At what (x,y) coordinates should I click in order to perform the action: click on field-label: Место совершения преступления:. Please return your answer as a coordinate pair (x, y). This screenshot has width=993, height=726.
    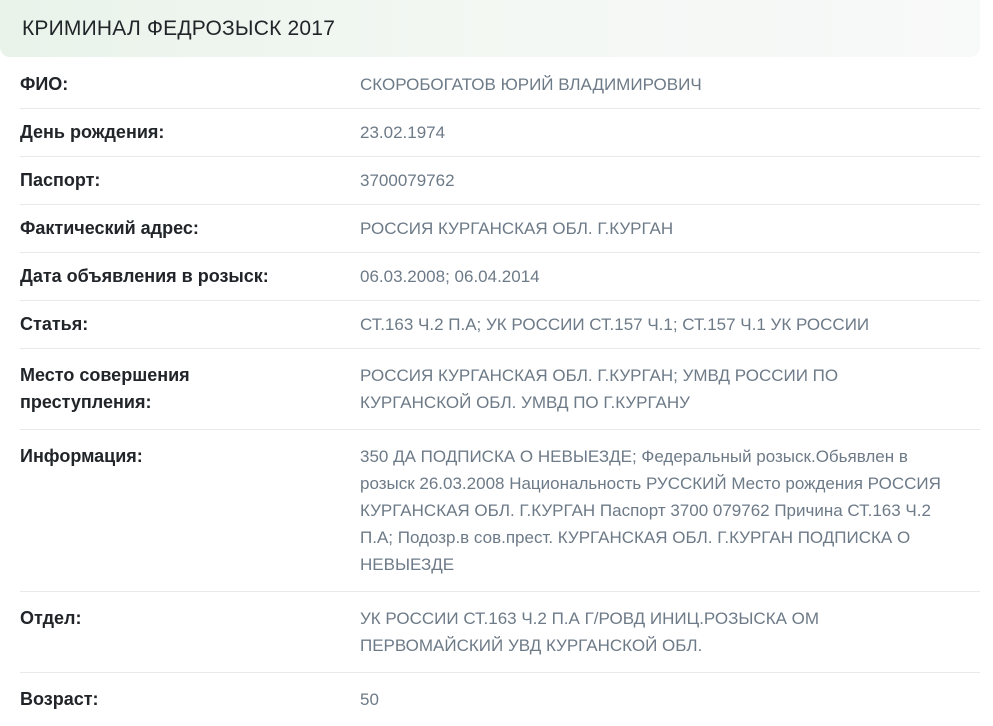
    Looking at the image, I should click on (105, 388).